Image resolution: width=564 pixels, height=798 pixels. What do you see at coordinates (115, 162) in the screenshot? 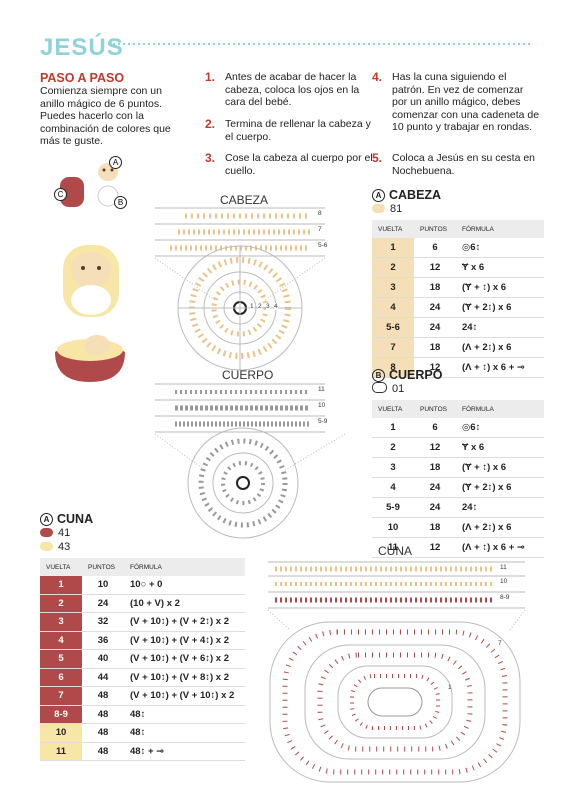
I see `piece-label: A` at bounding box center [115, 162].